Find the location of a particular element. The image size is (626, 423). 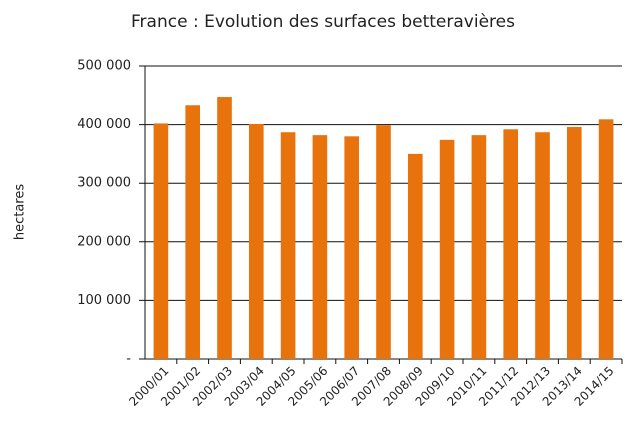

y-tick-label: 500 000 is located at coordinates (104, 66).